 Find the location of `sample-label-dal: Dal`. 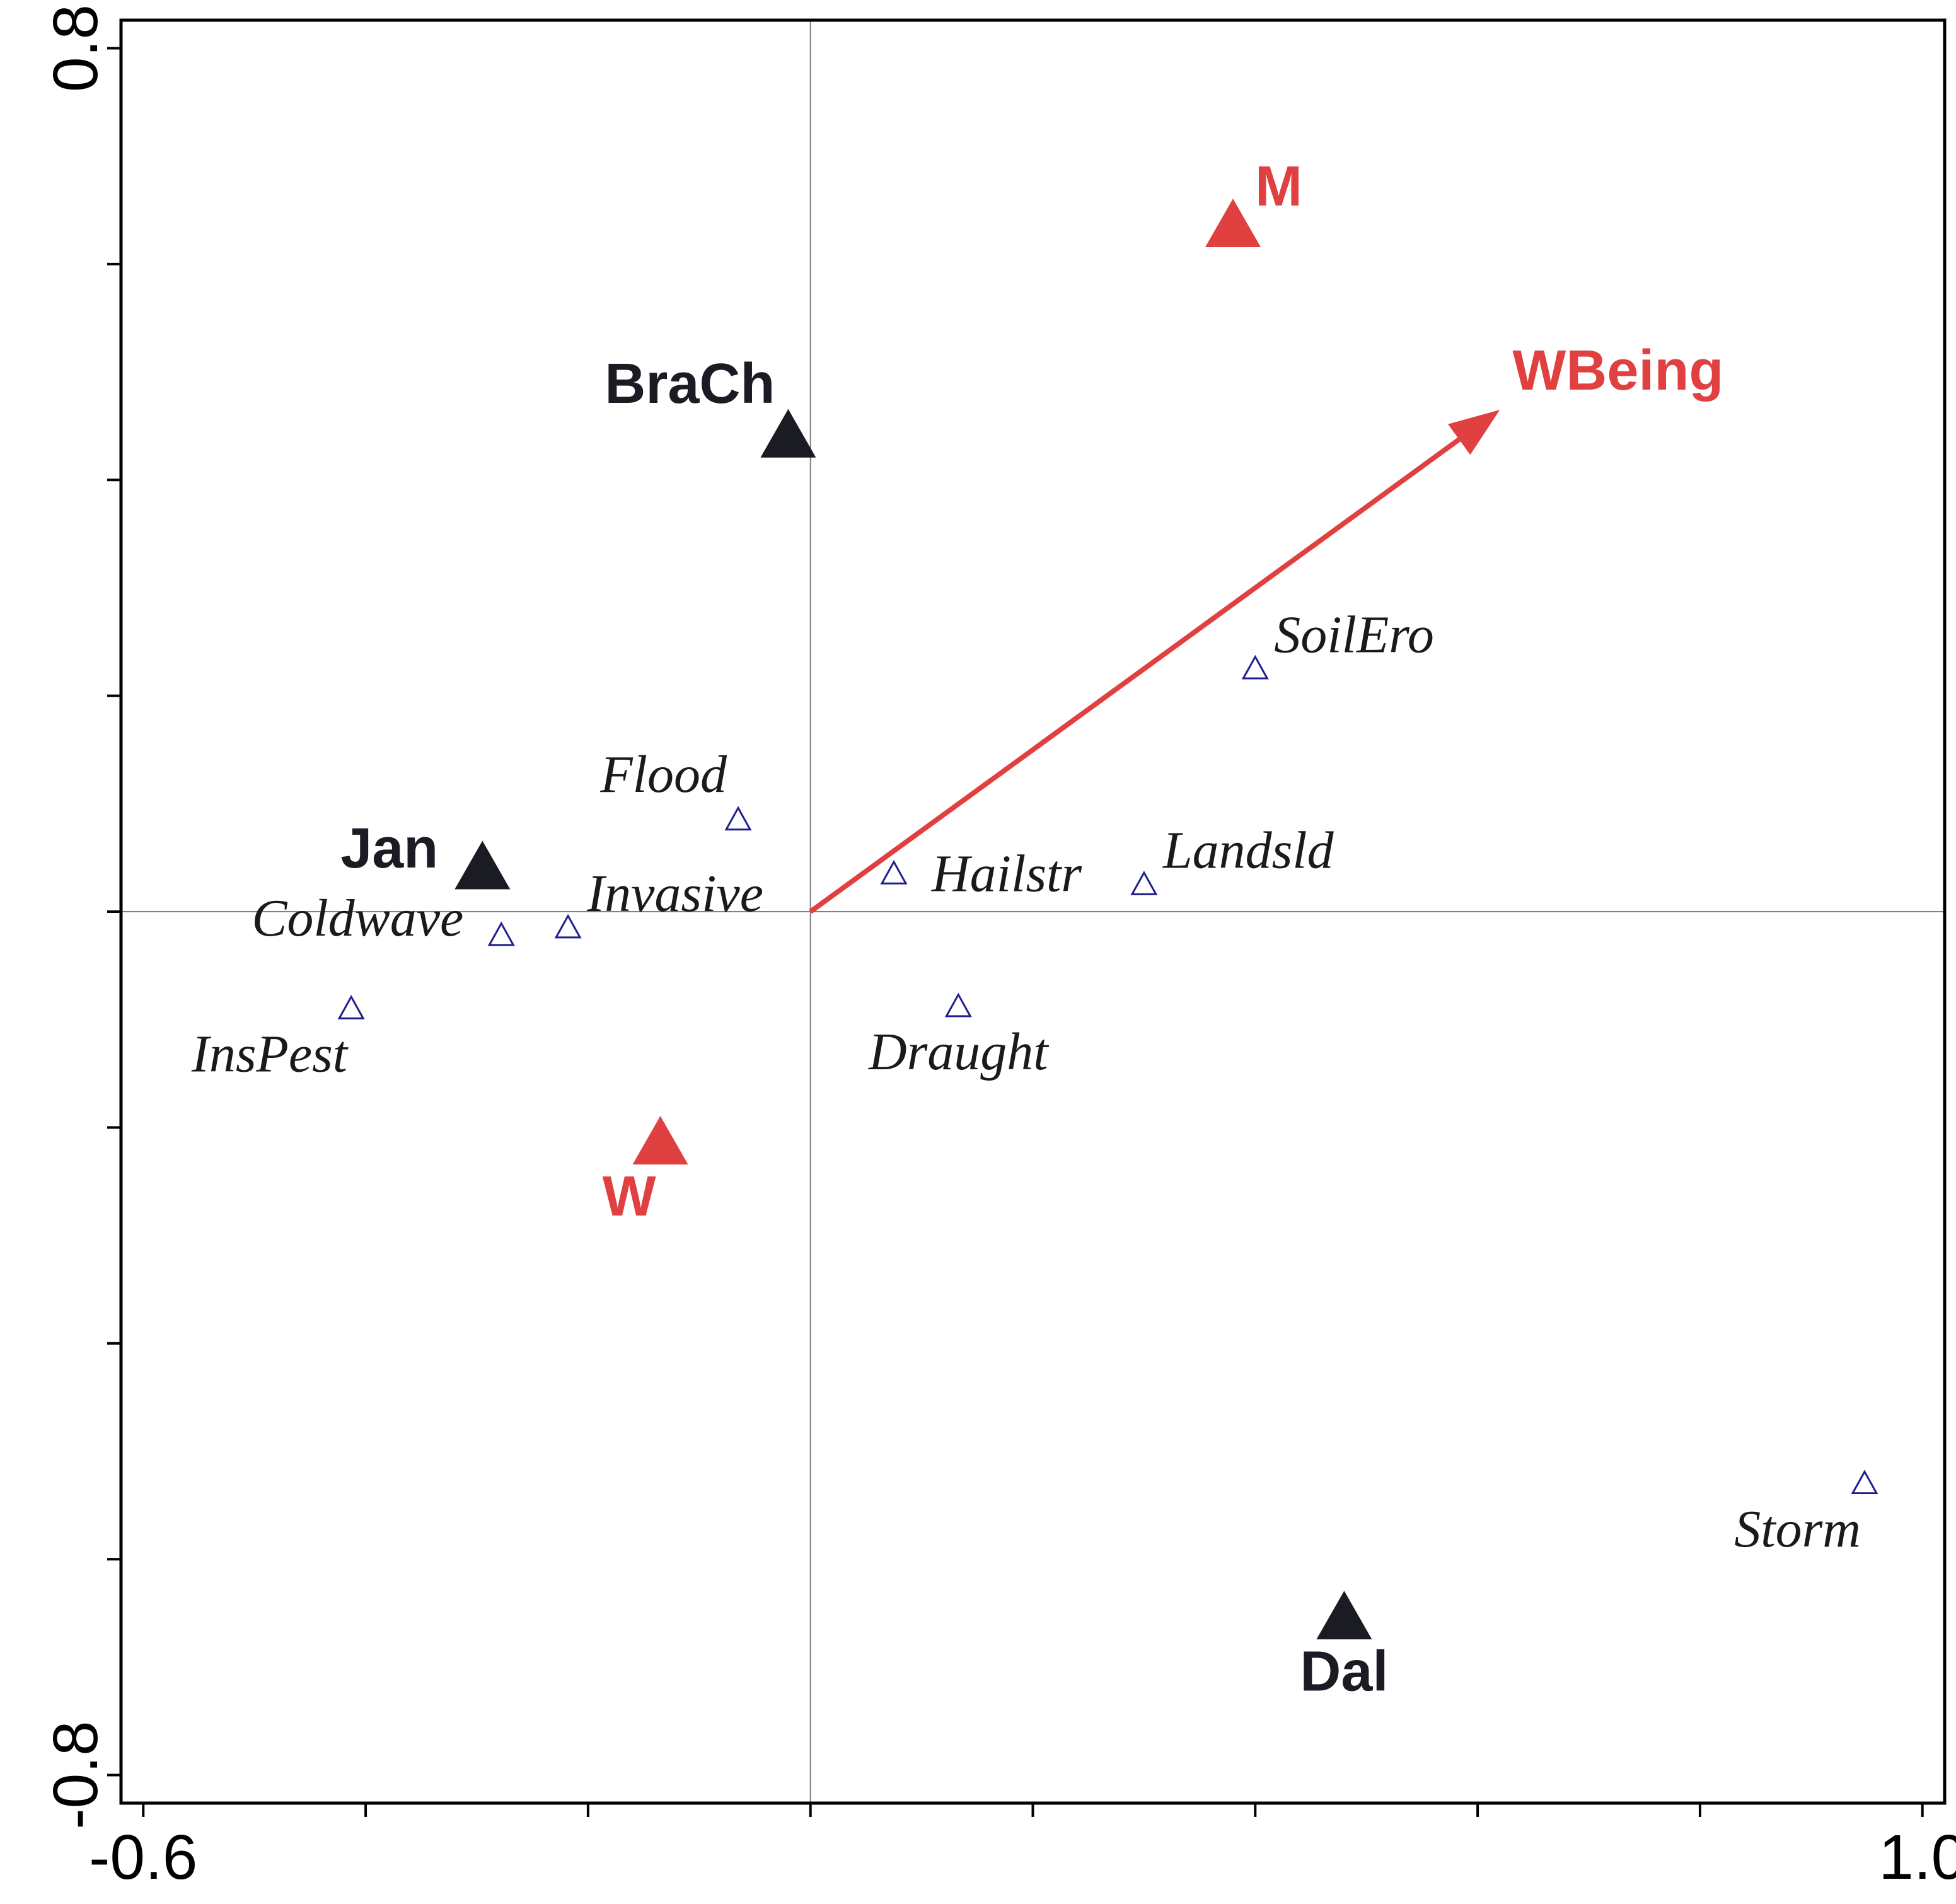

sample-label-dal: Dal is located at coordinates (1344, 1672).